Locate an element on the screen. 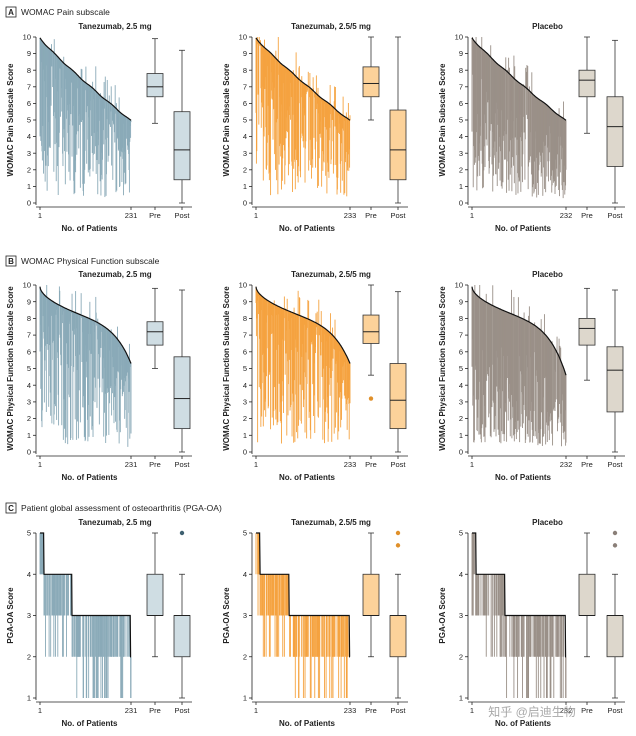  y-axis-label: WOMAC Pain Subscale Score is located at coordinates (226, 119).